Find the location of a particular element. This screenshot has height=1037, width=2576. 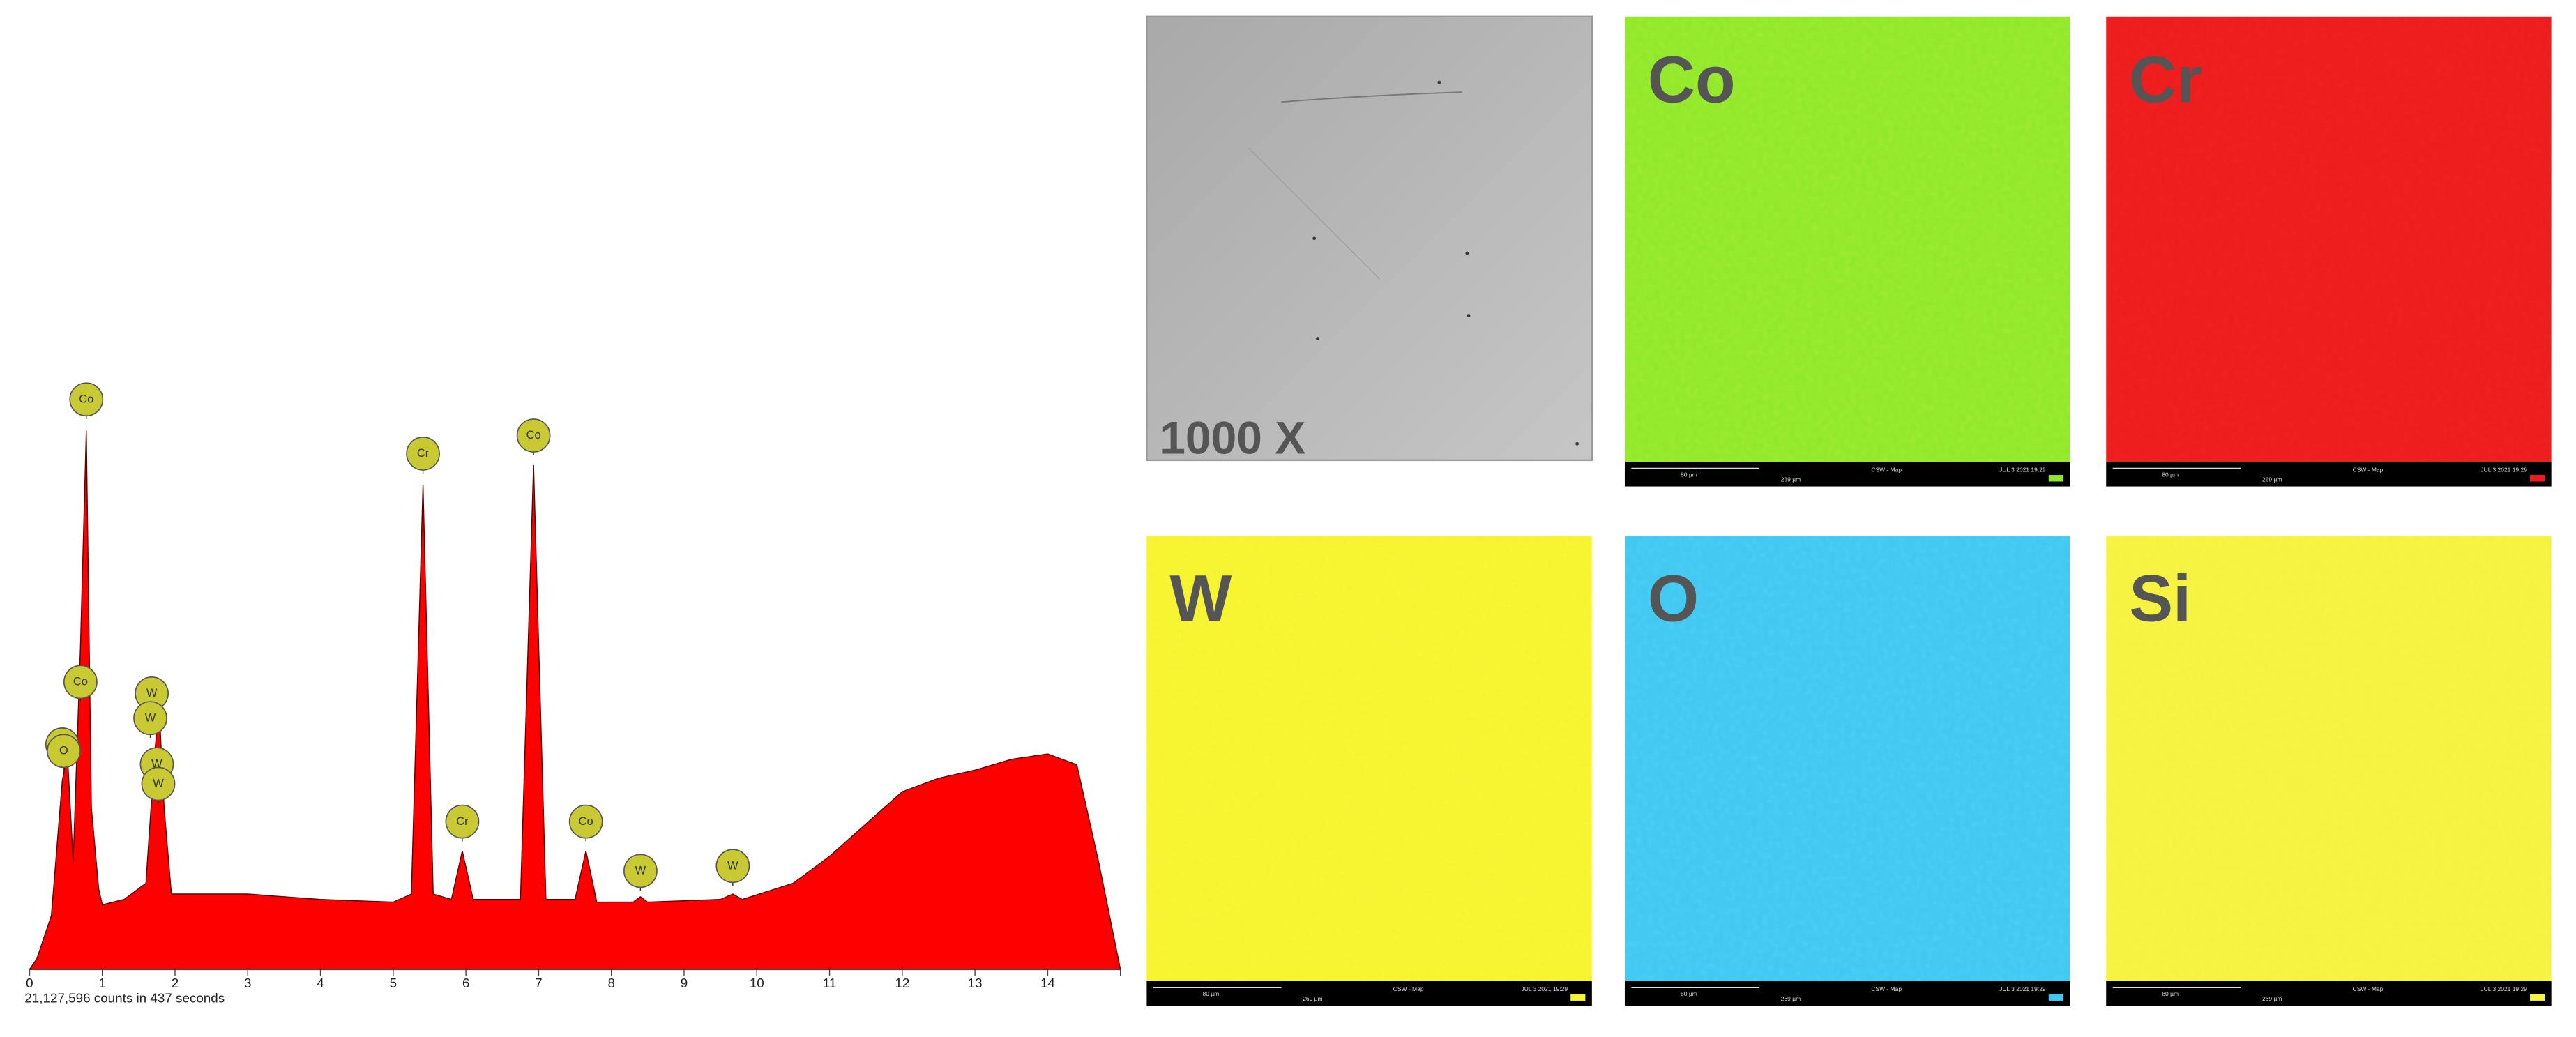

element-map: Co 80 µm 269 µm CSW - Map JUL 3 2021 19:29 is located at coordinates (1847, 251).